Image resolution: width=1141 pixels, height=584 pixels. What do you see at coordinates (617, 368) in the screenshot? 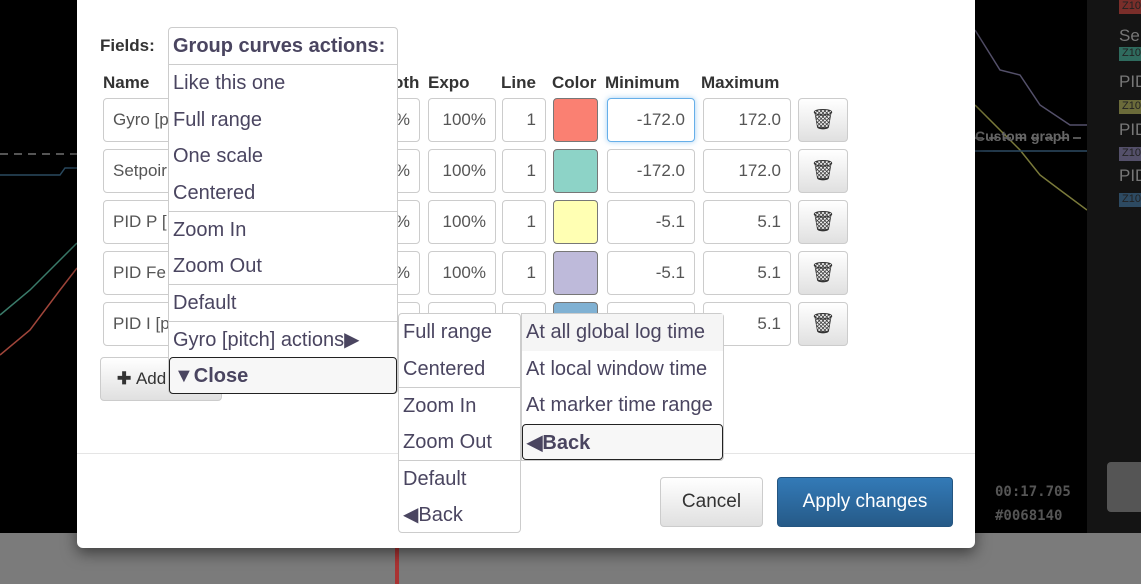
I see `range-item-local-window-time: At local window time` at bounding box center [617, 368].